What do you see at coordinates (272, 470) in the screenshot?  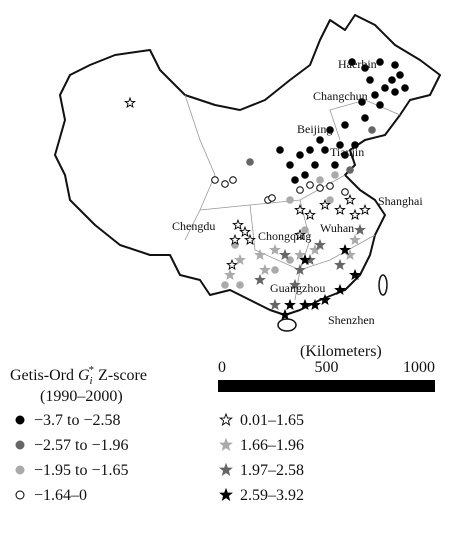 I see `legend-label: 1.97–2.58` at bounding box center [272, 470].